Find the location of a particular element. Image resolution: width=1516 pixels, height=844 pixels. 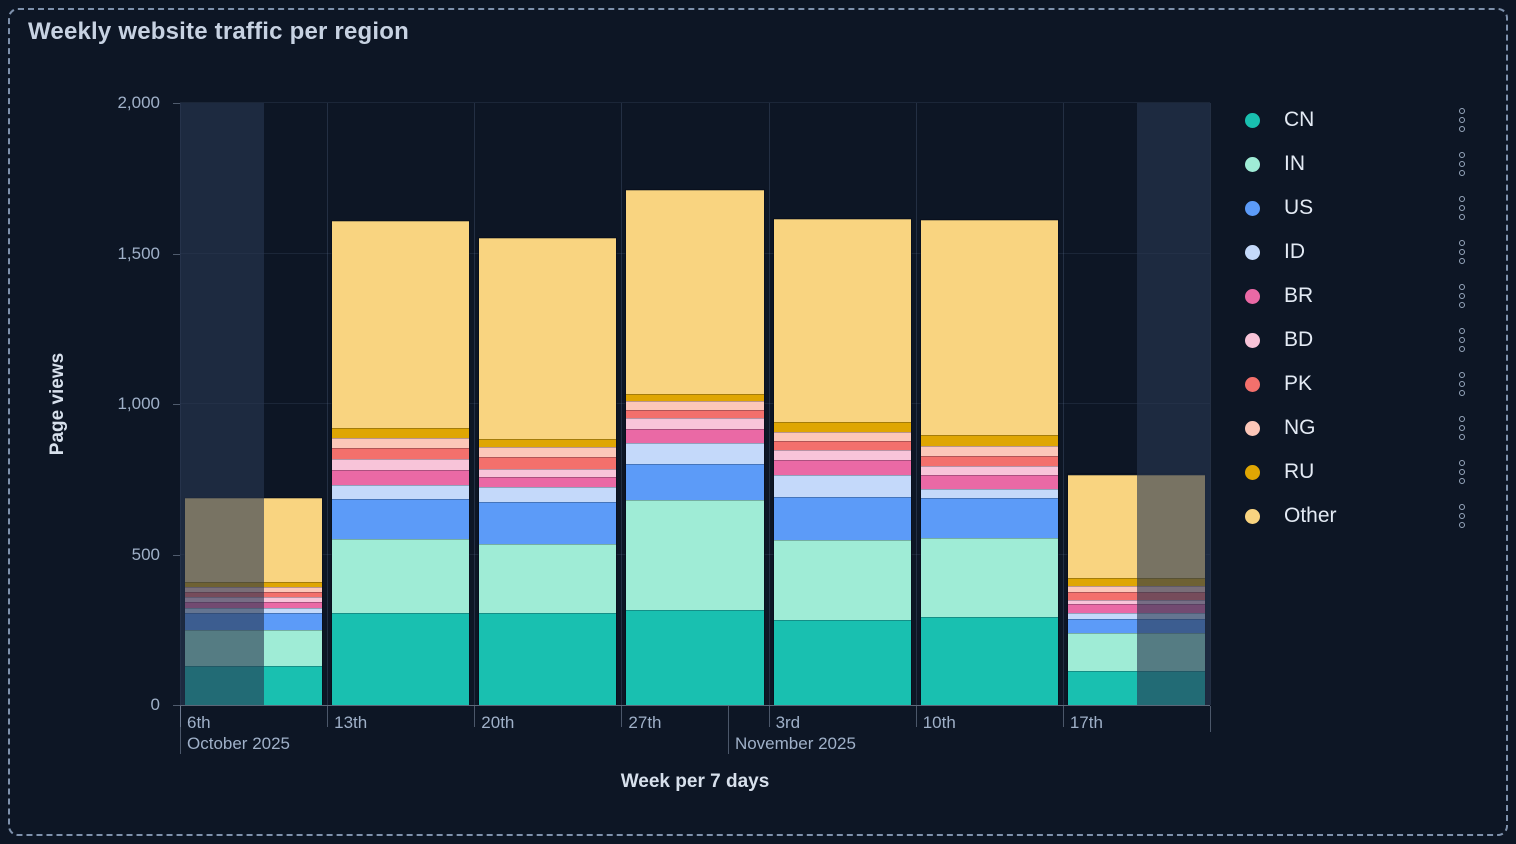

bar-segment-other-27th is located at coordinates (695, 292).